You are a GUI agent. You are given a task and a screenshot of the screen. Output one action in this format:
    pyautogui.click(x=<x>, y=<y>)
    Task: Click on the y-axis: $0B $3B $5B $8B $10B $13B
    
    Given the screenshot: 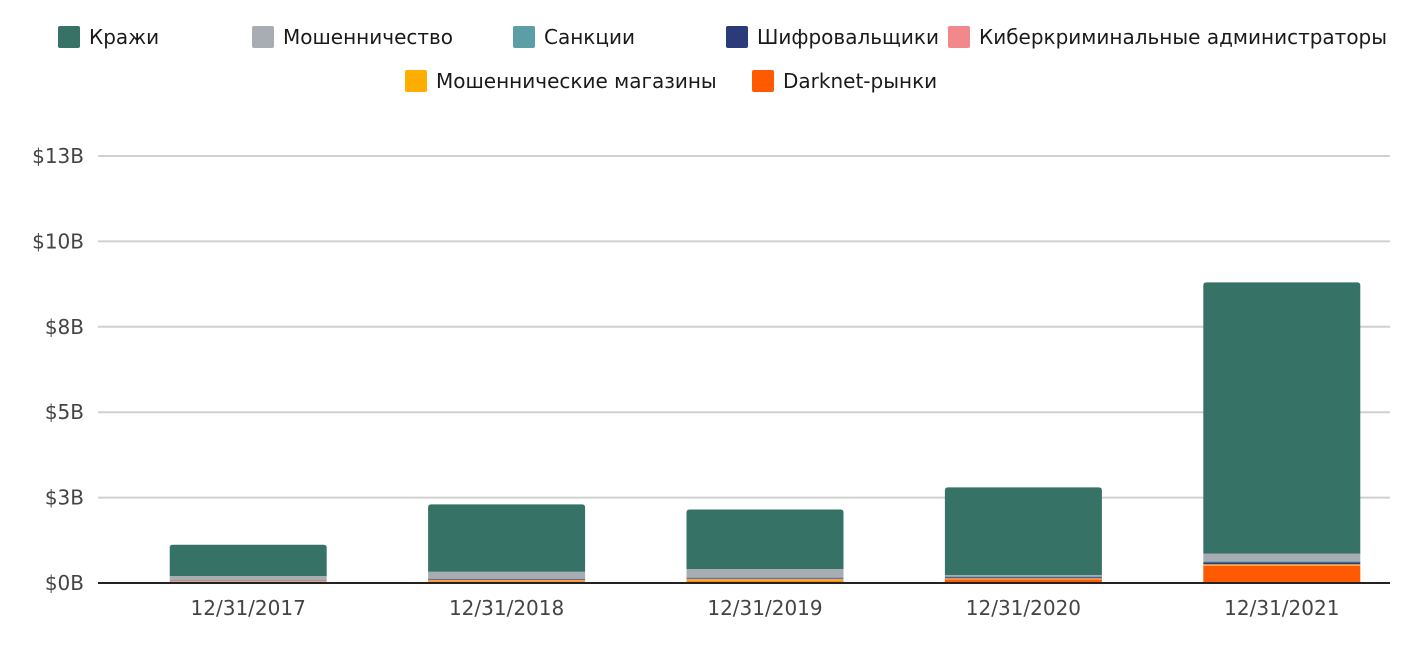 What is the action you would take?
    pyautogui.click(x=58, y=369)
    